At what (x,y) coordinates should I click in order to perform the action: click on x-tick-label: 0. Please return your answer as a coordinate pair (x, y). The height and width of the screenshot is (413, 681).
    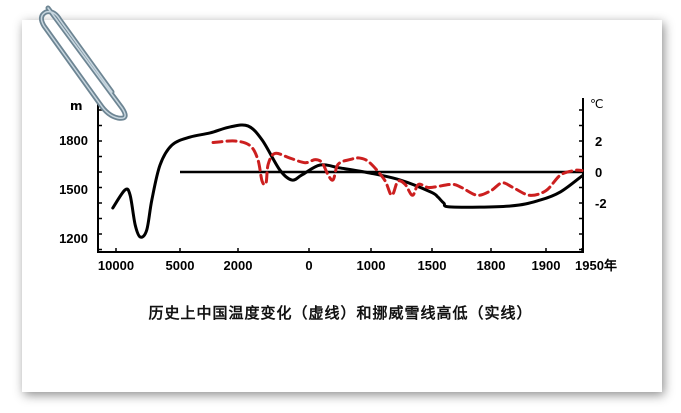
    Looking at the image, I should click on (308, 265).